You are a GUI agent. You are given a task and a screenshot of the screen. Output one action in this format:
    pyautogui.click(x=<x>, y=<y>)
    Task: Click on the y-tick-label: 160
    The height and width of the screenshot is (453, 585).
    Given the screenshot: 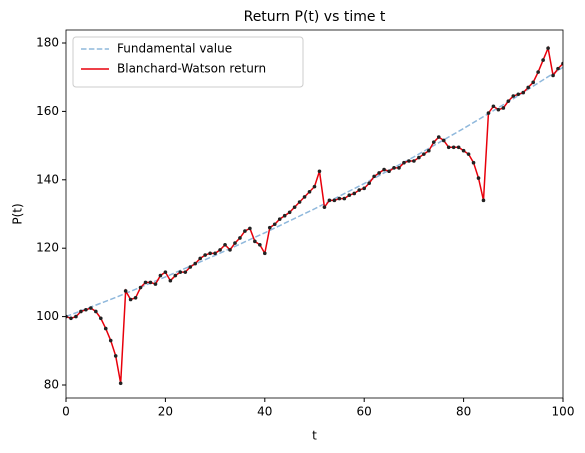 What is the action you would take?
    pyautogui.click(x=47, y=111)
    